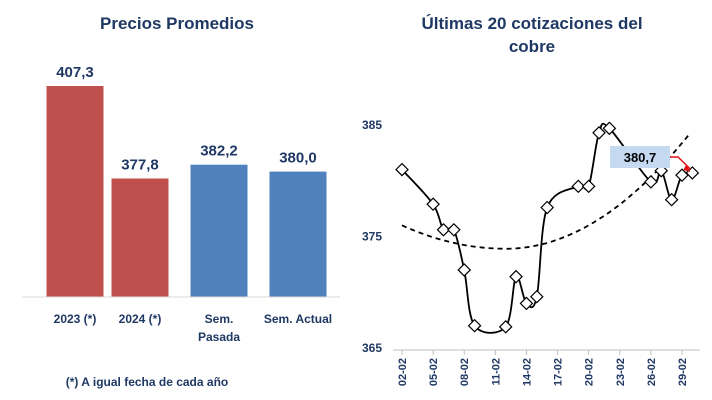  Describe the element at coordinates (298, 158) in the screenshot. I see `bar-value-label: 380,0` at that location.